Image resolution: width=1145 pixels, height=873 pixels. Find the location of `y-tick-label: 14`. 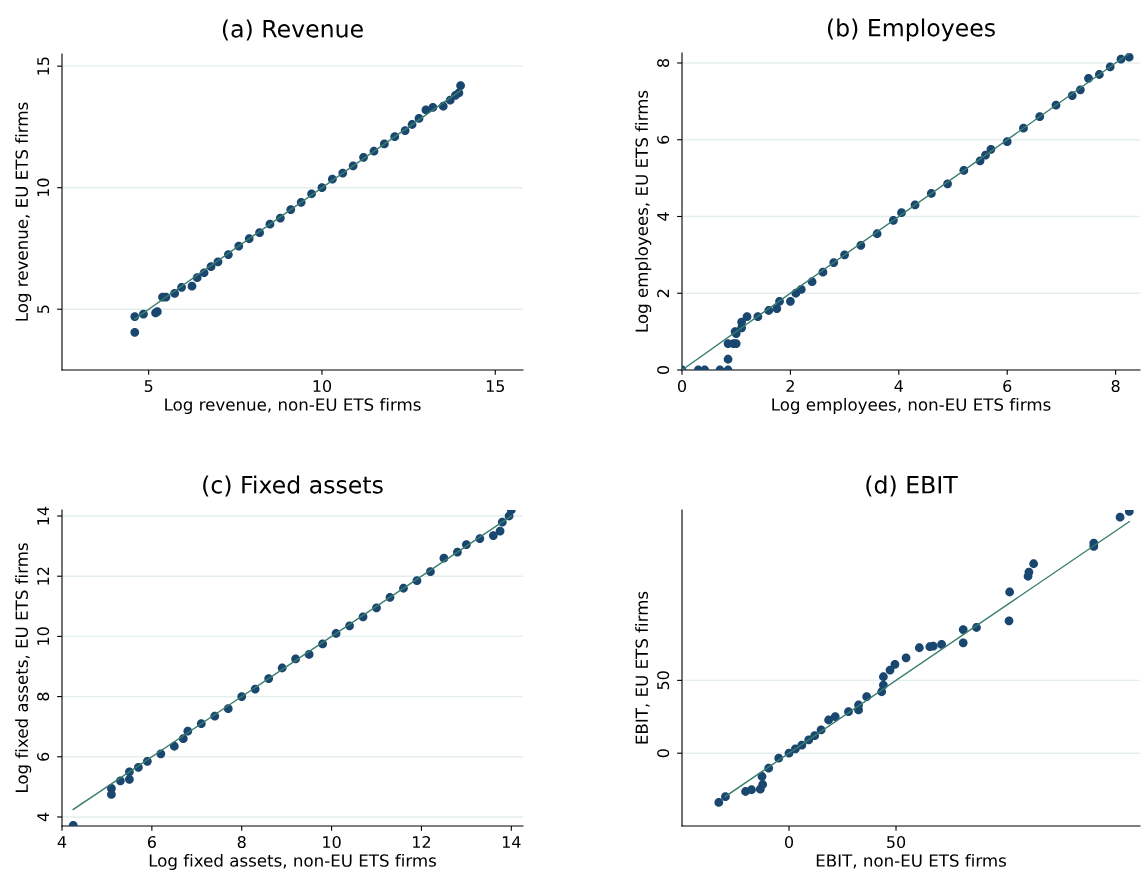

y-tick-label: 14 is located at coordinates (43, 515).